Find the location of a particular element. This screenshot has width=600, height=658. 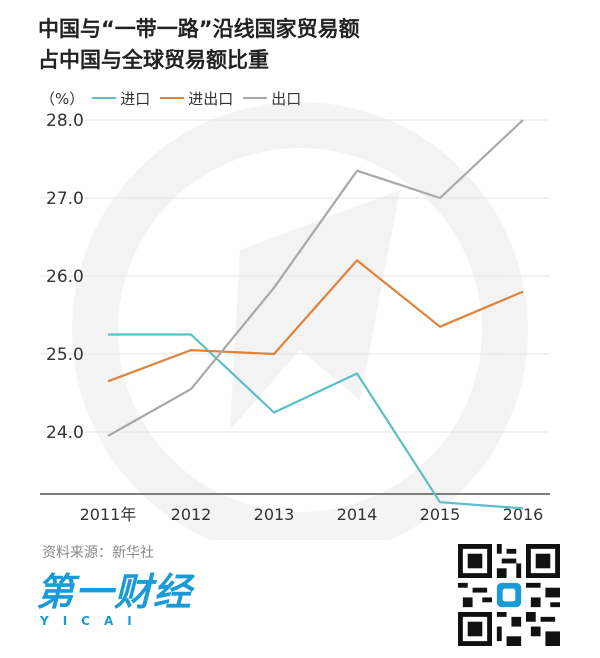

y-tick-label: 26.0 is located at coordinates (65, 277).